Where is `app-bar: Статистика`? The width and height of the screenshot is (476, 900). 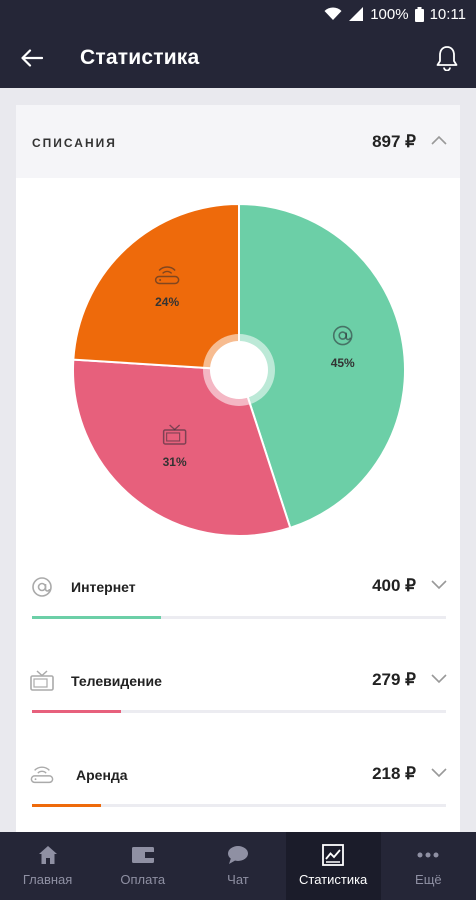
app-bar: Статистика is located at coordinates (238, 58).